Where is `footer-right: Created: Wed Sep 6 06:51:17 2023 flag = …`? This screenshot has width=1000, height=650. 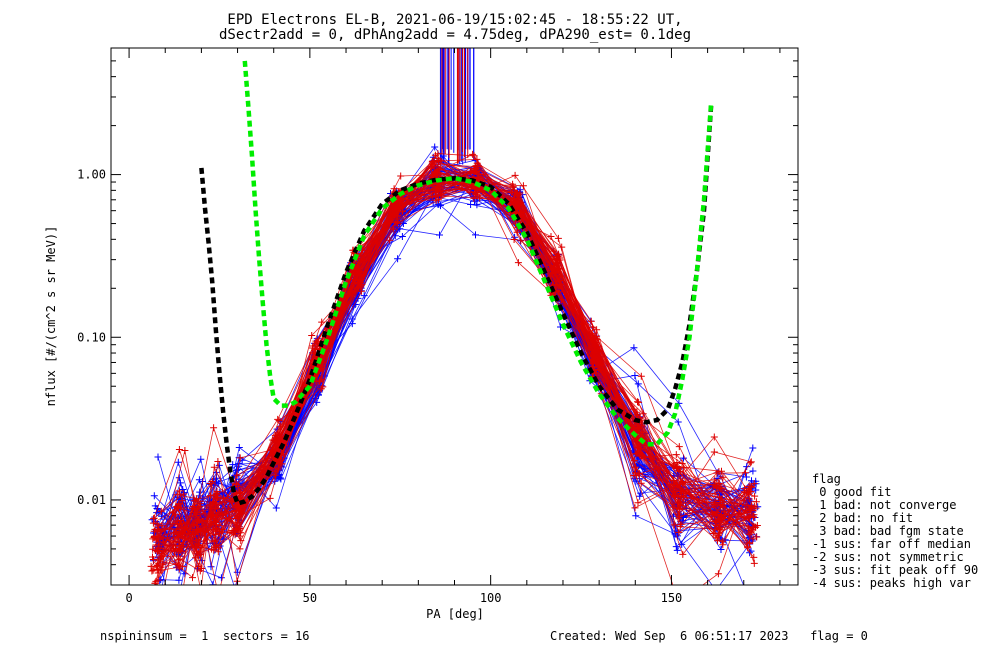 footer-right: Created: Wed Sep 6 06:51:17 2023 flag = … is located at coordinates (709, 636).